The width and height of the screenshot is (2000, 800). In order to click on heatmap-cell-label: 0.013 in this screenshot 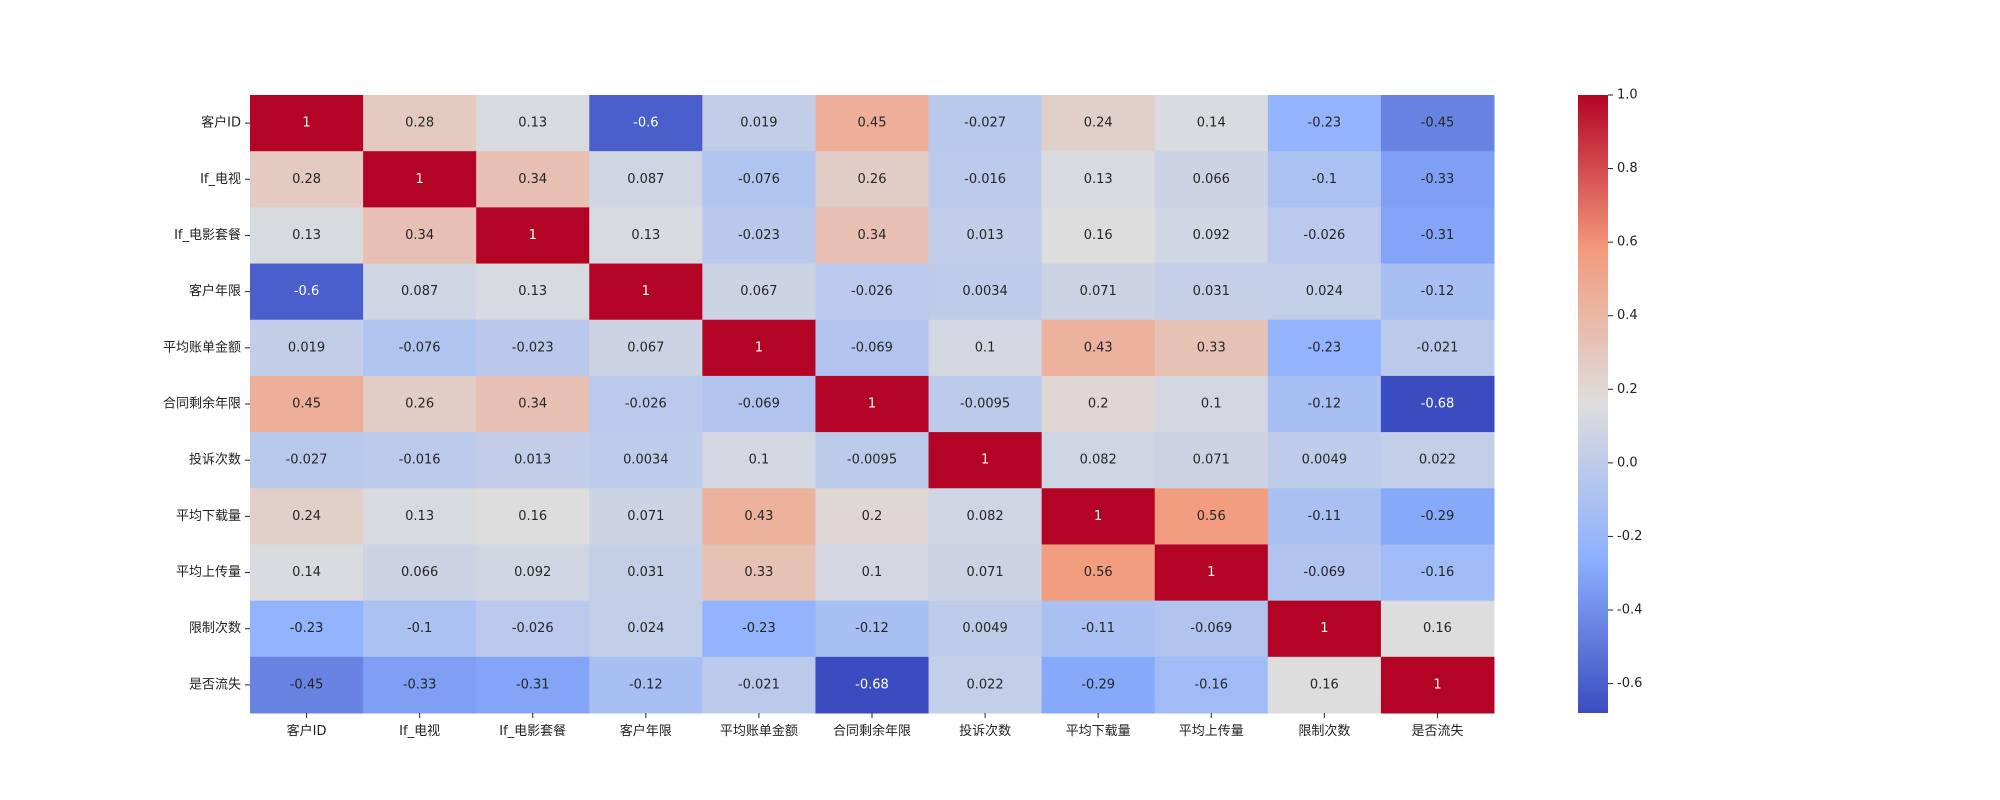, I will do `click(532, 460)`.